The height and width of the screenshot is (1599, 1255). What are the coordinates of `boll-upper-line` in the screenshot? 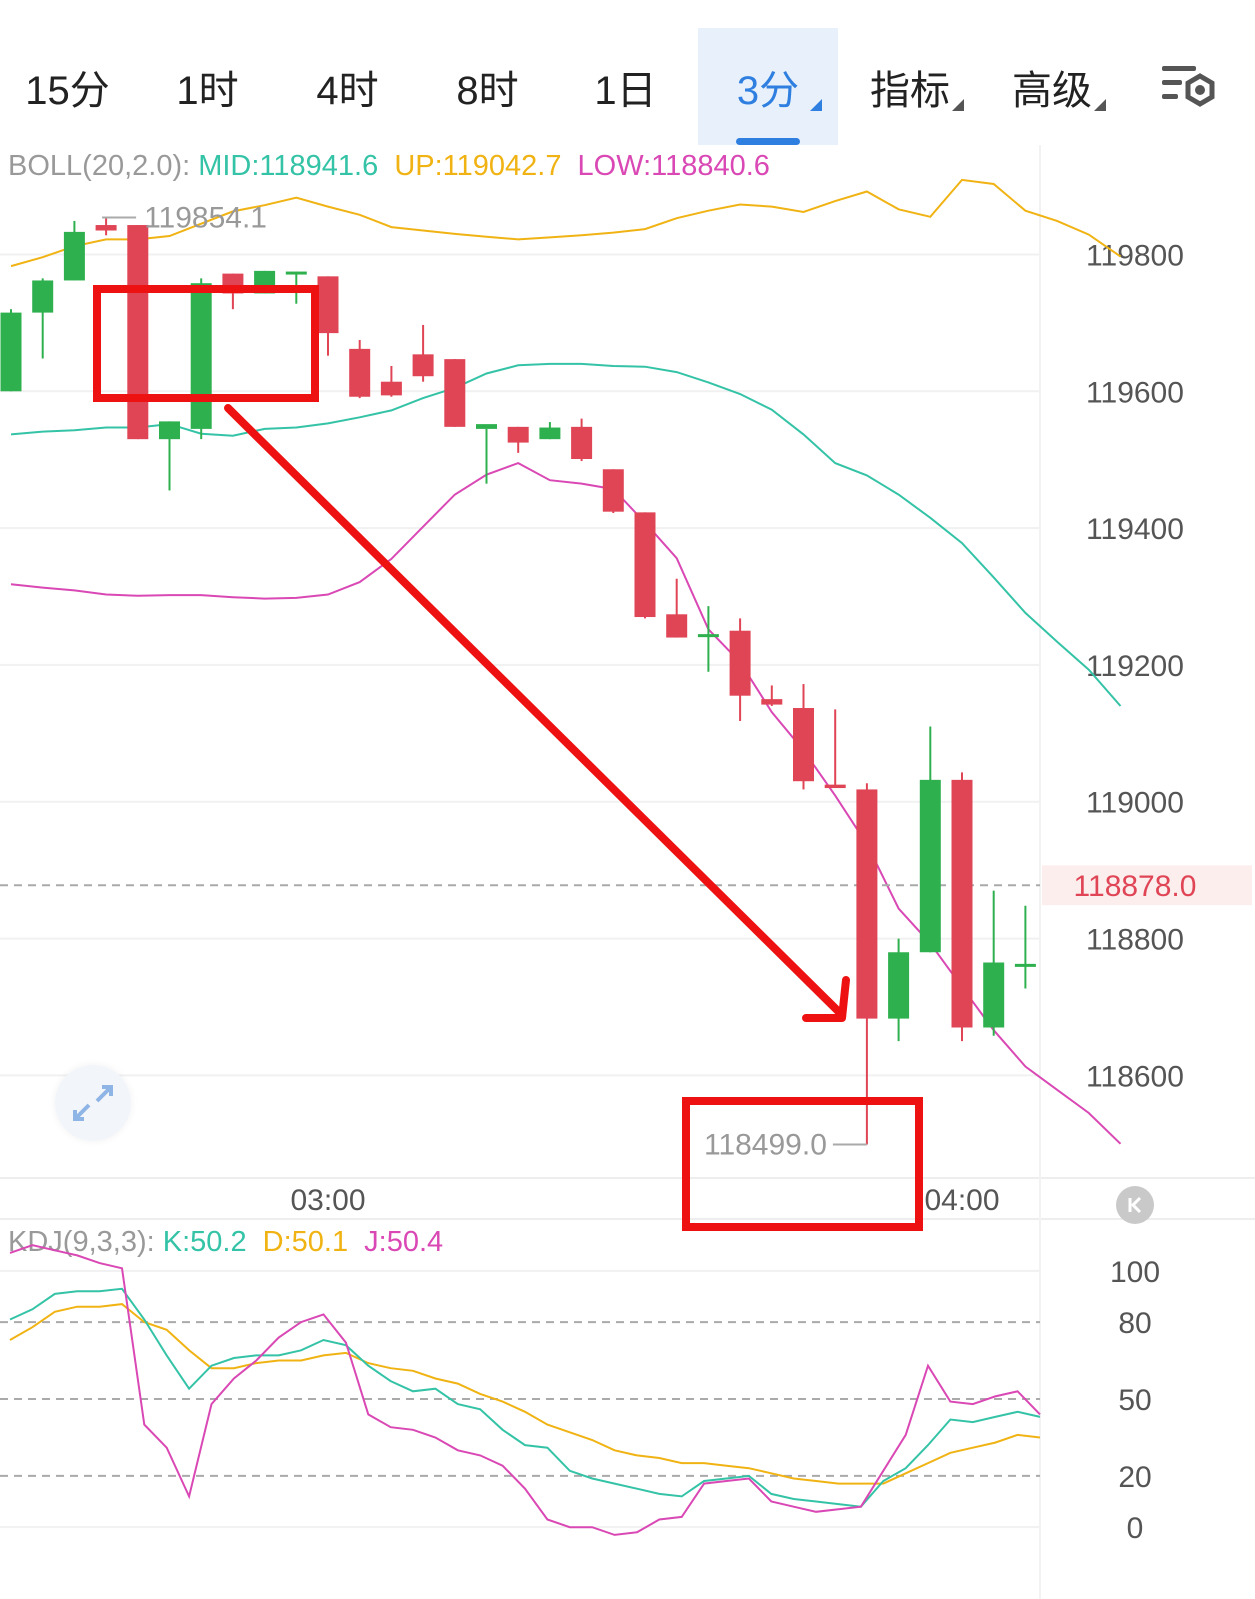 It's located at (566, 223).